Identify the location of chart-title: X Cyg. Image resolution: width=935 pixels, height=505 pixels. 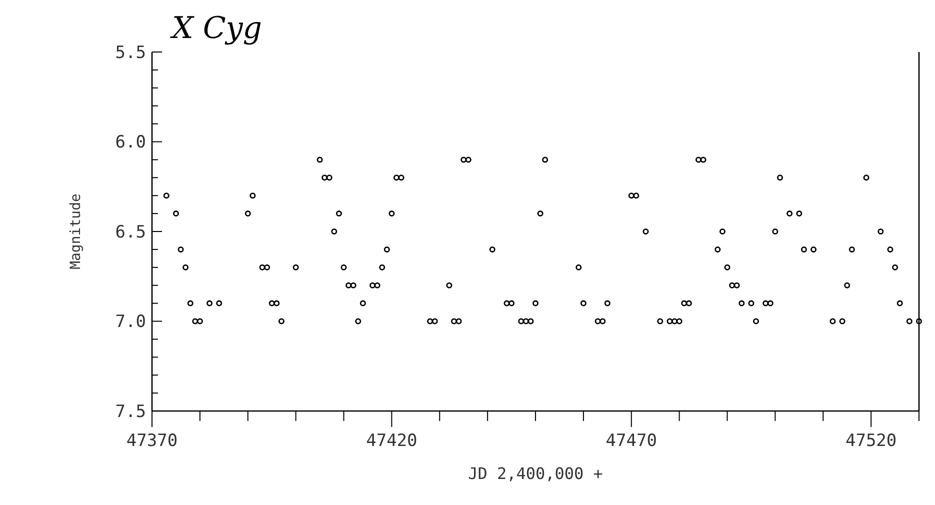
(216, 28).